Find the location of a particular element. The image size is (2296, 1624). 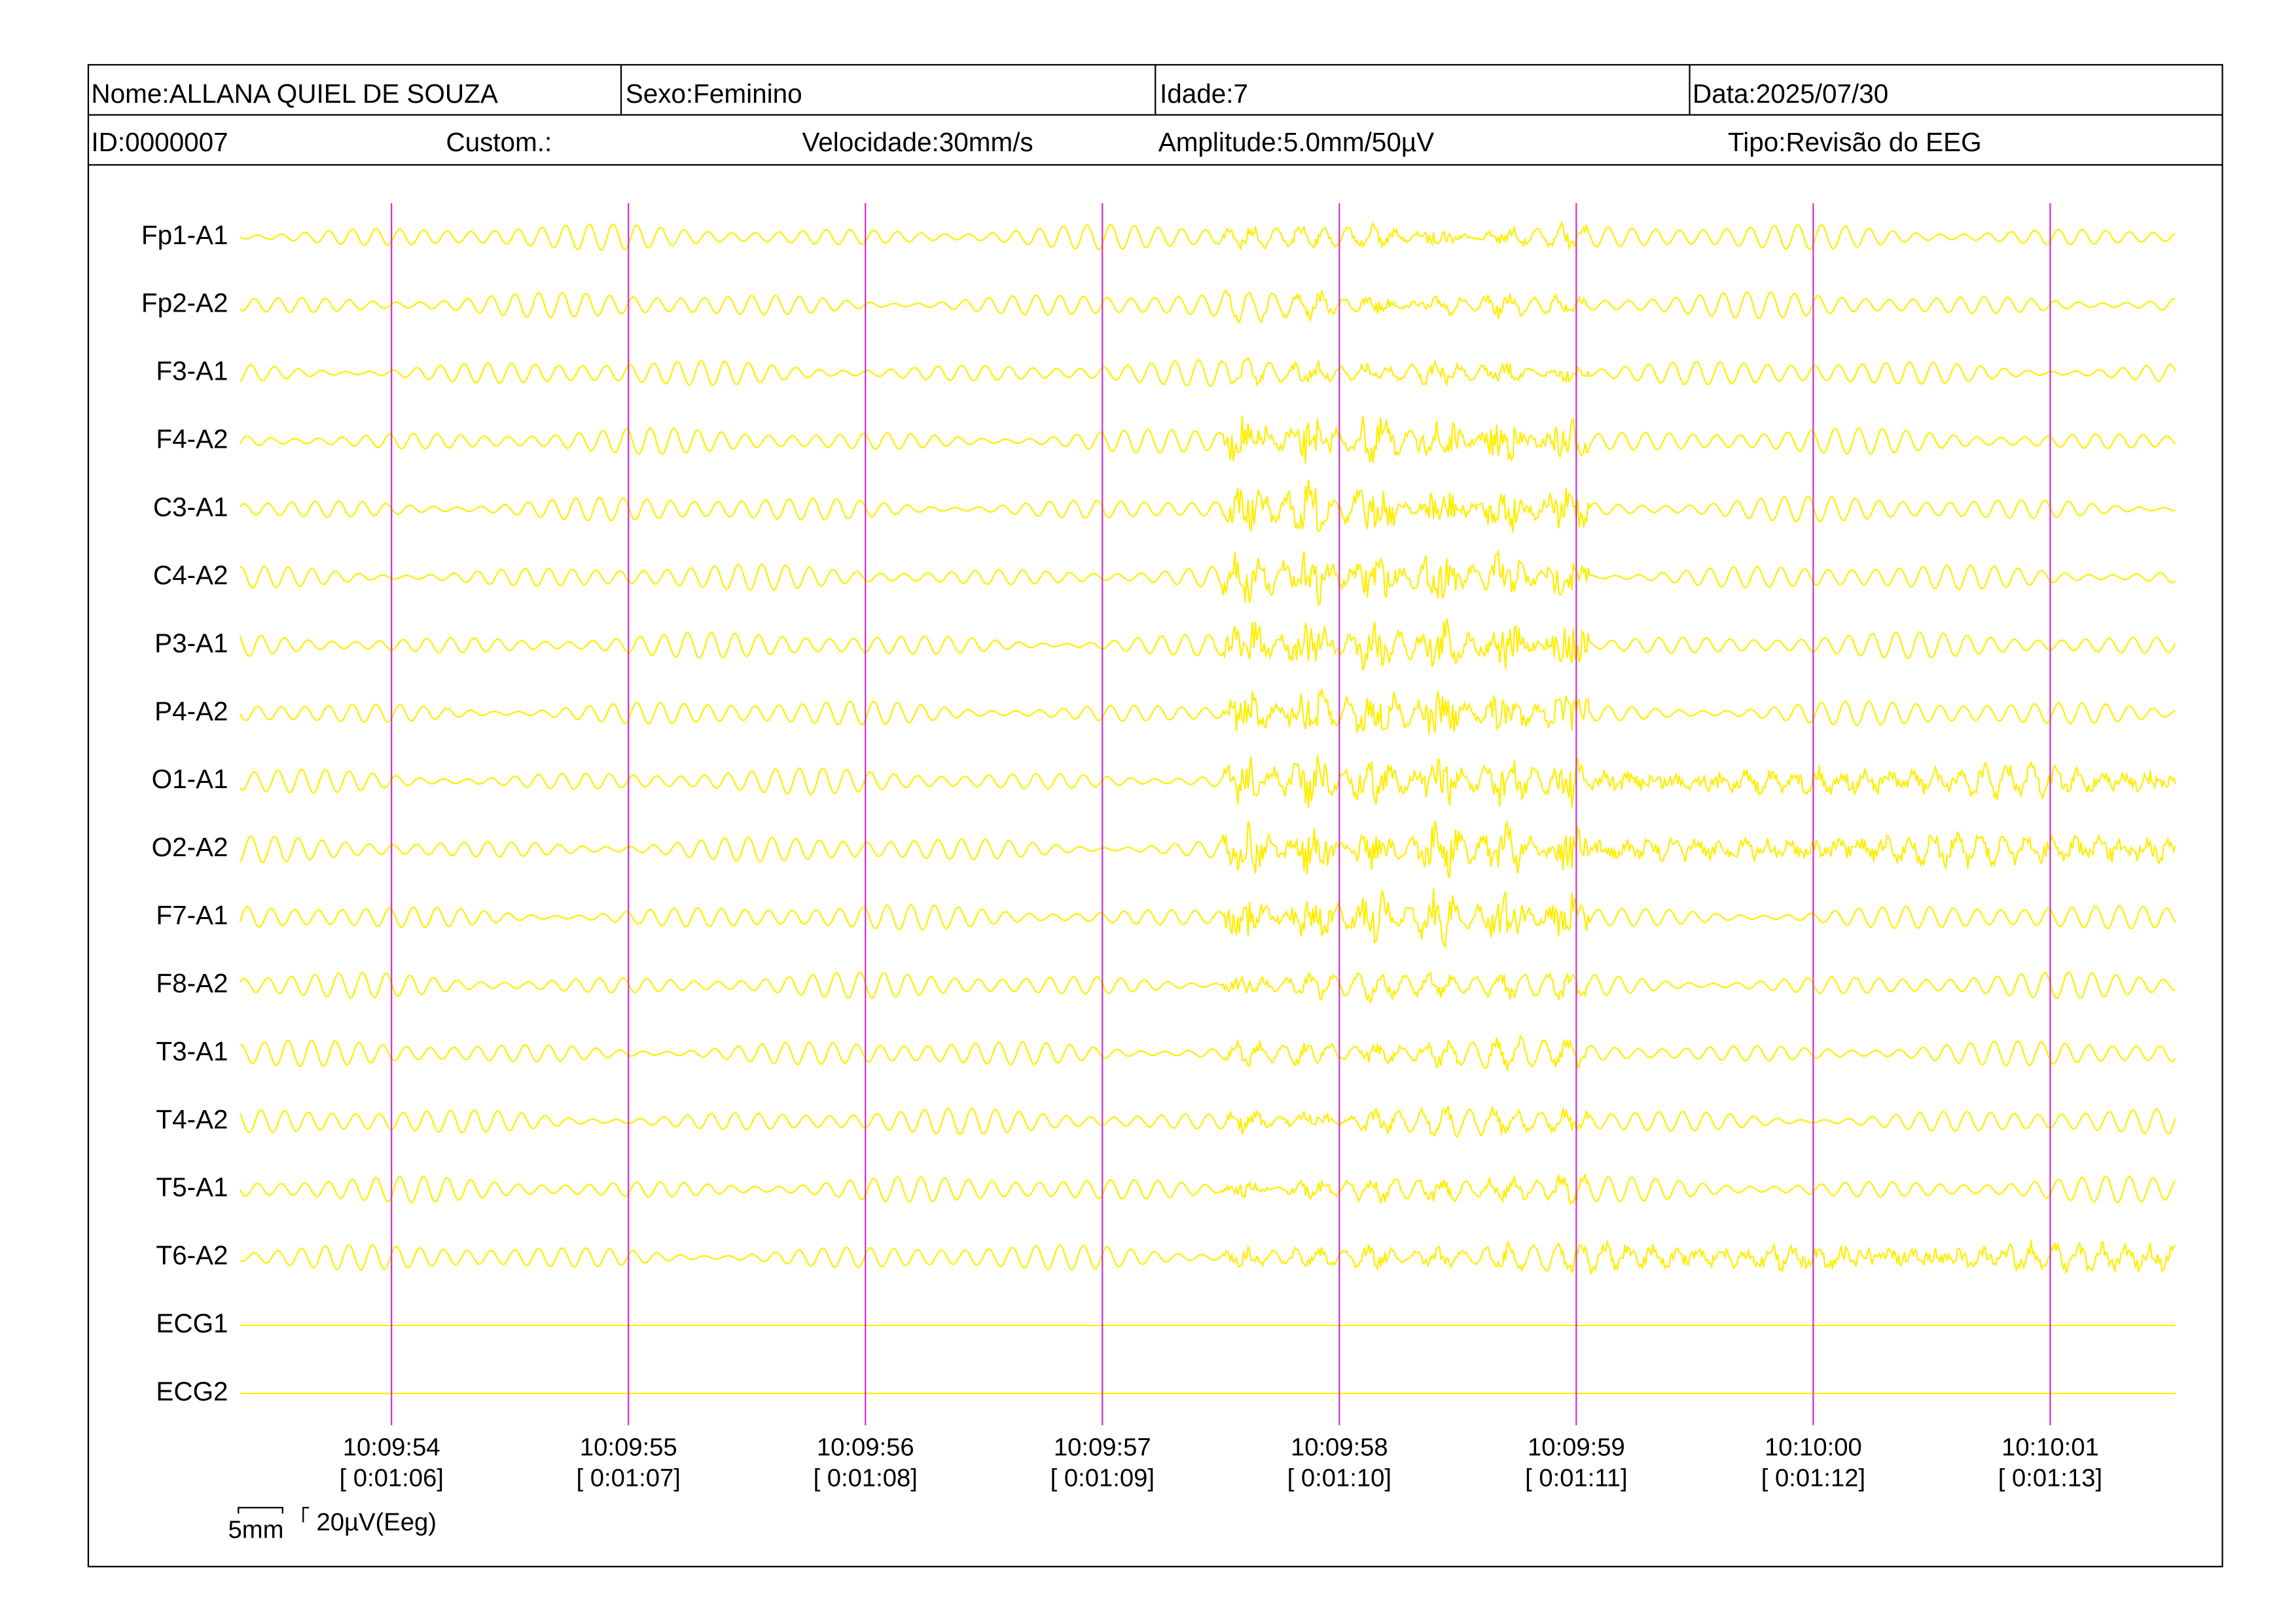

scale-bar is located at coordinates (260, 1511).